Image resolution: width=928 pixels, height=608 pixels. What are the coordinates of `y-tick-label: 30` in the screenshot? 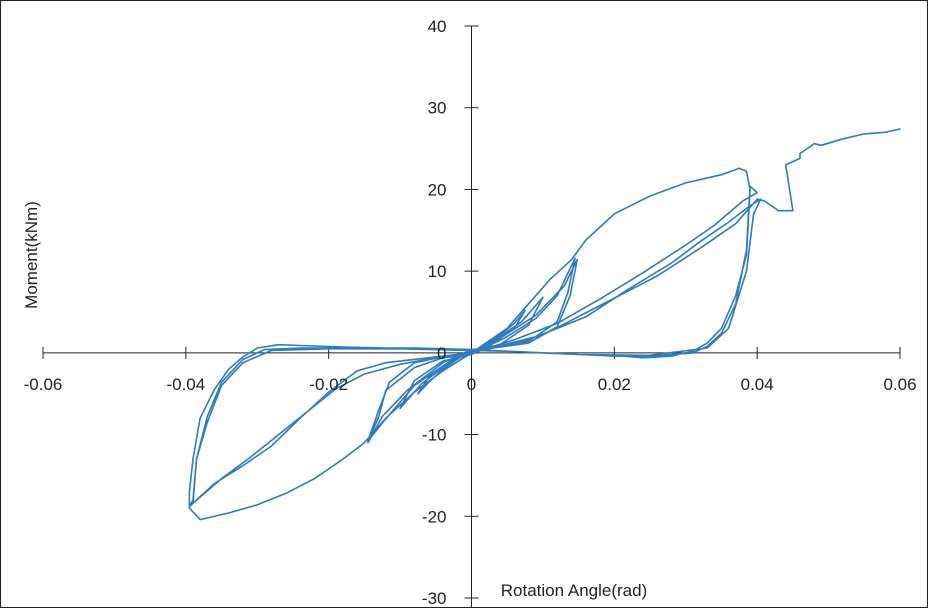 It's located at (437, 108).